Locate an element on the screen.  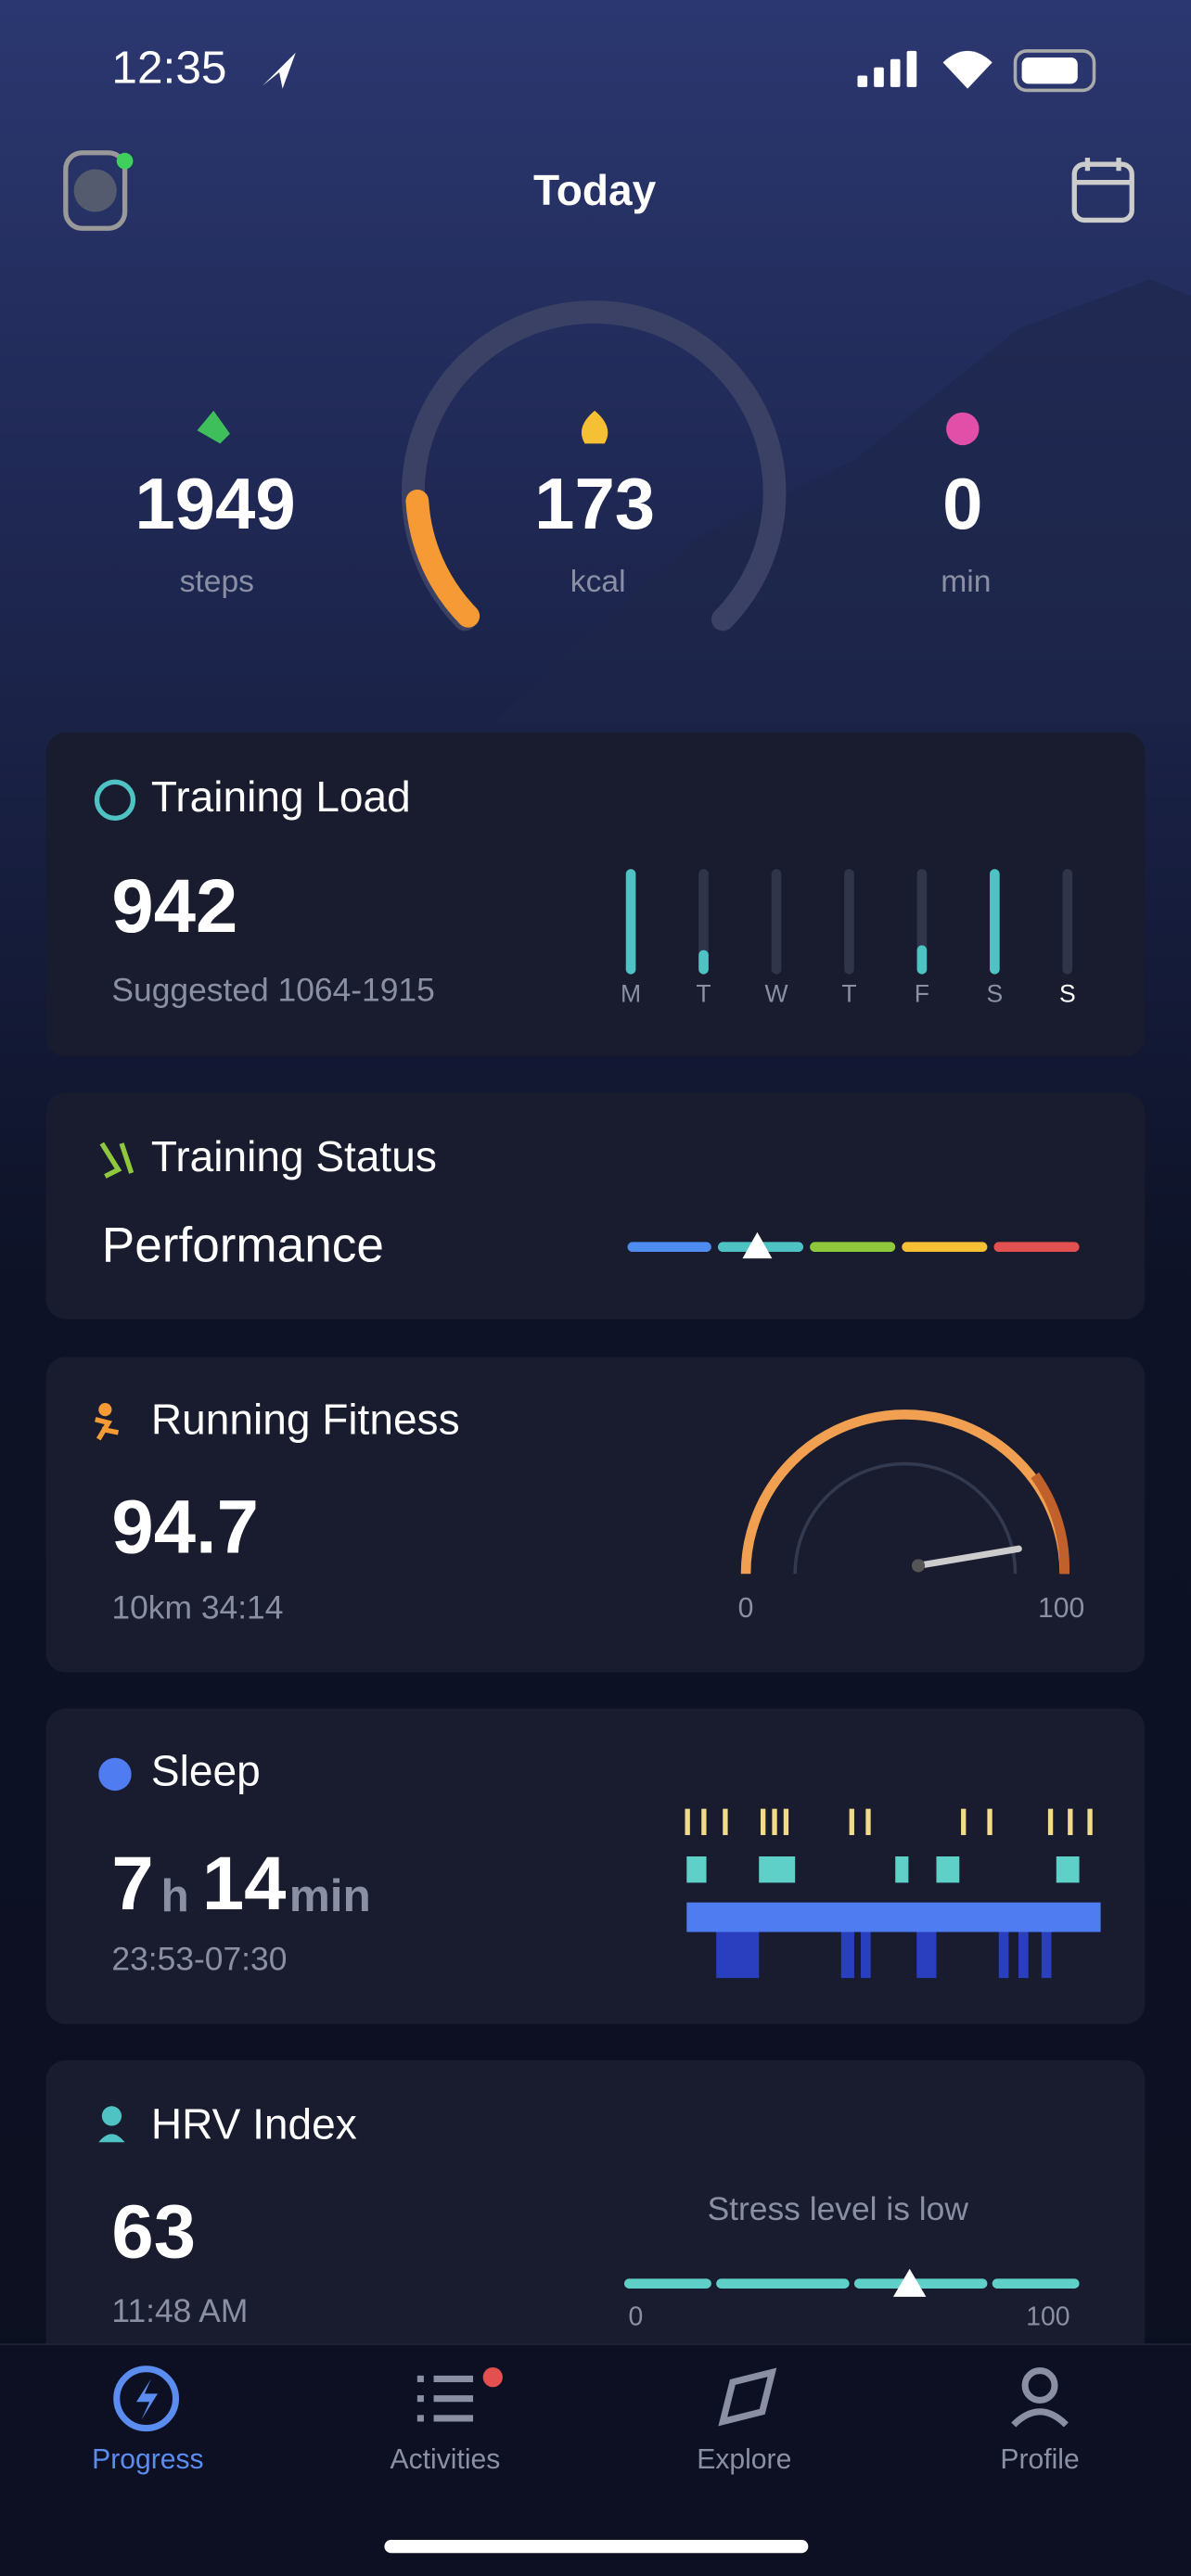
steps-unit: steps is located at coordinates (217, 582).